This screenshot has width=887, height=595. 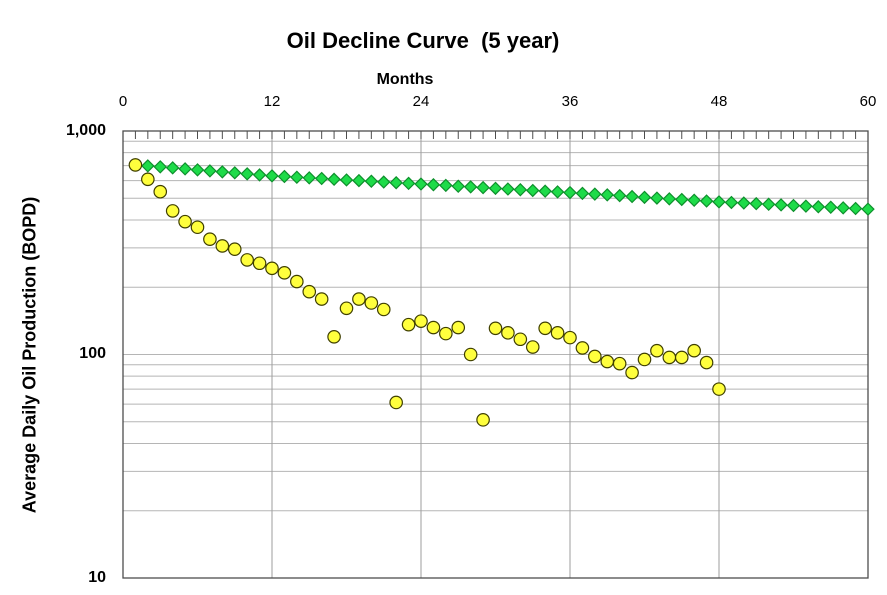 I want to click on x-tick-label-12: 12, so click(x=272, y=101).